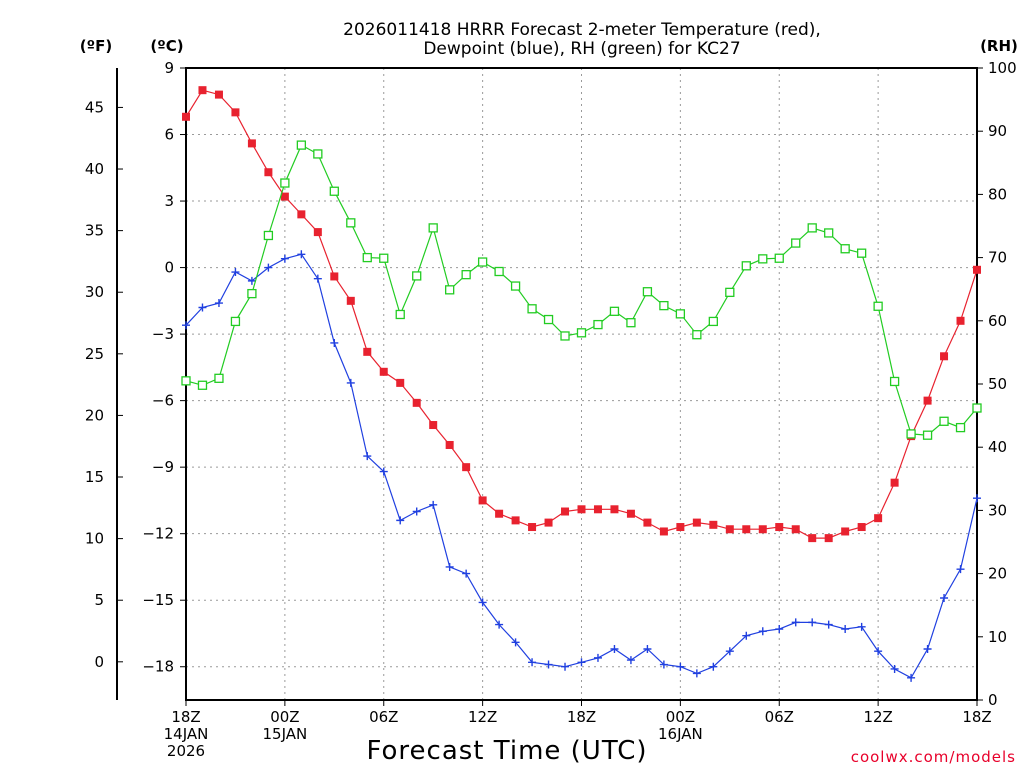  I want to click on celsius-tick-label: −6, so click(163, 401).